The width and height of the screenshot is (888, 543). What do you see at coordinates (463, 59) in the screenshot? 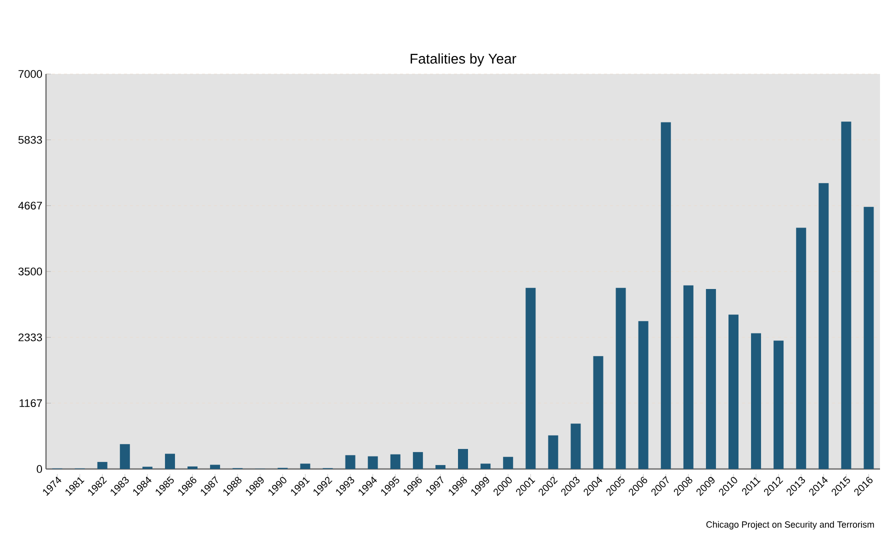
I see `chart-title: Fatalities by Year` at bounding box center [463, 59].